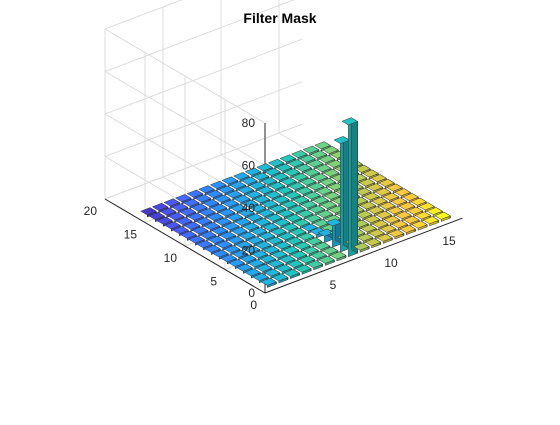 This screenshot has height=425, width=560. Describe the element at coordinates (249, 166) in the screenshot. I see `z-tick-label: 60` at that location.